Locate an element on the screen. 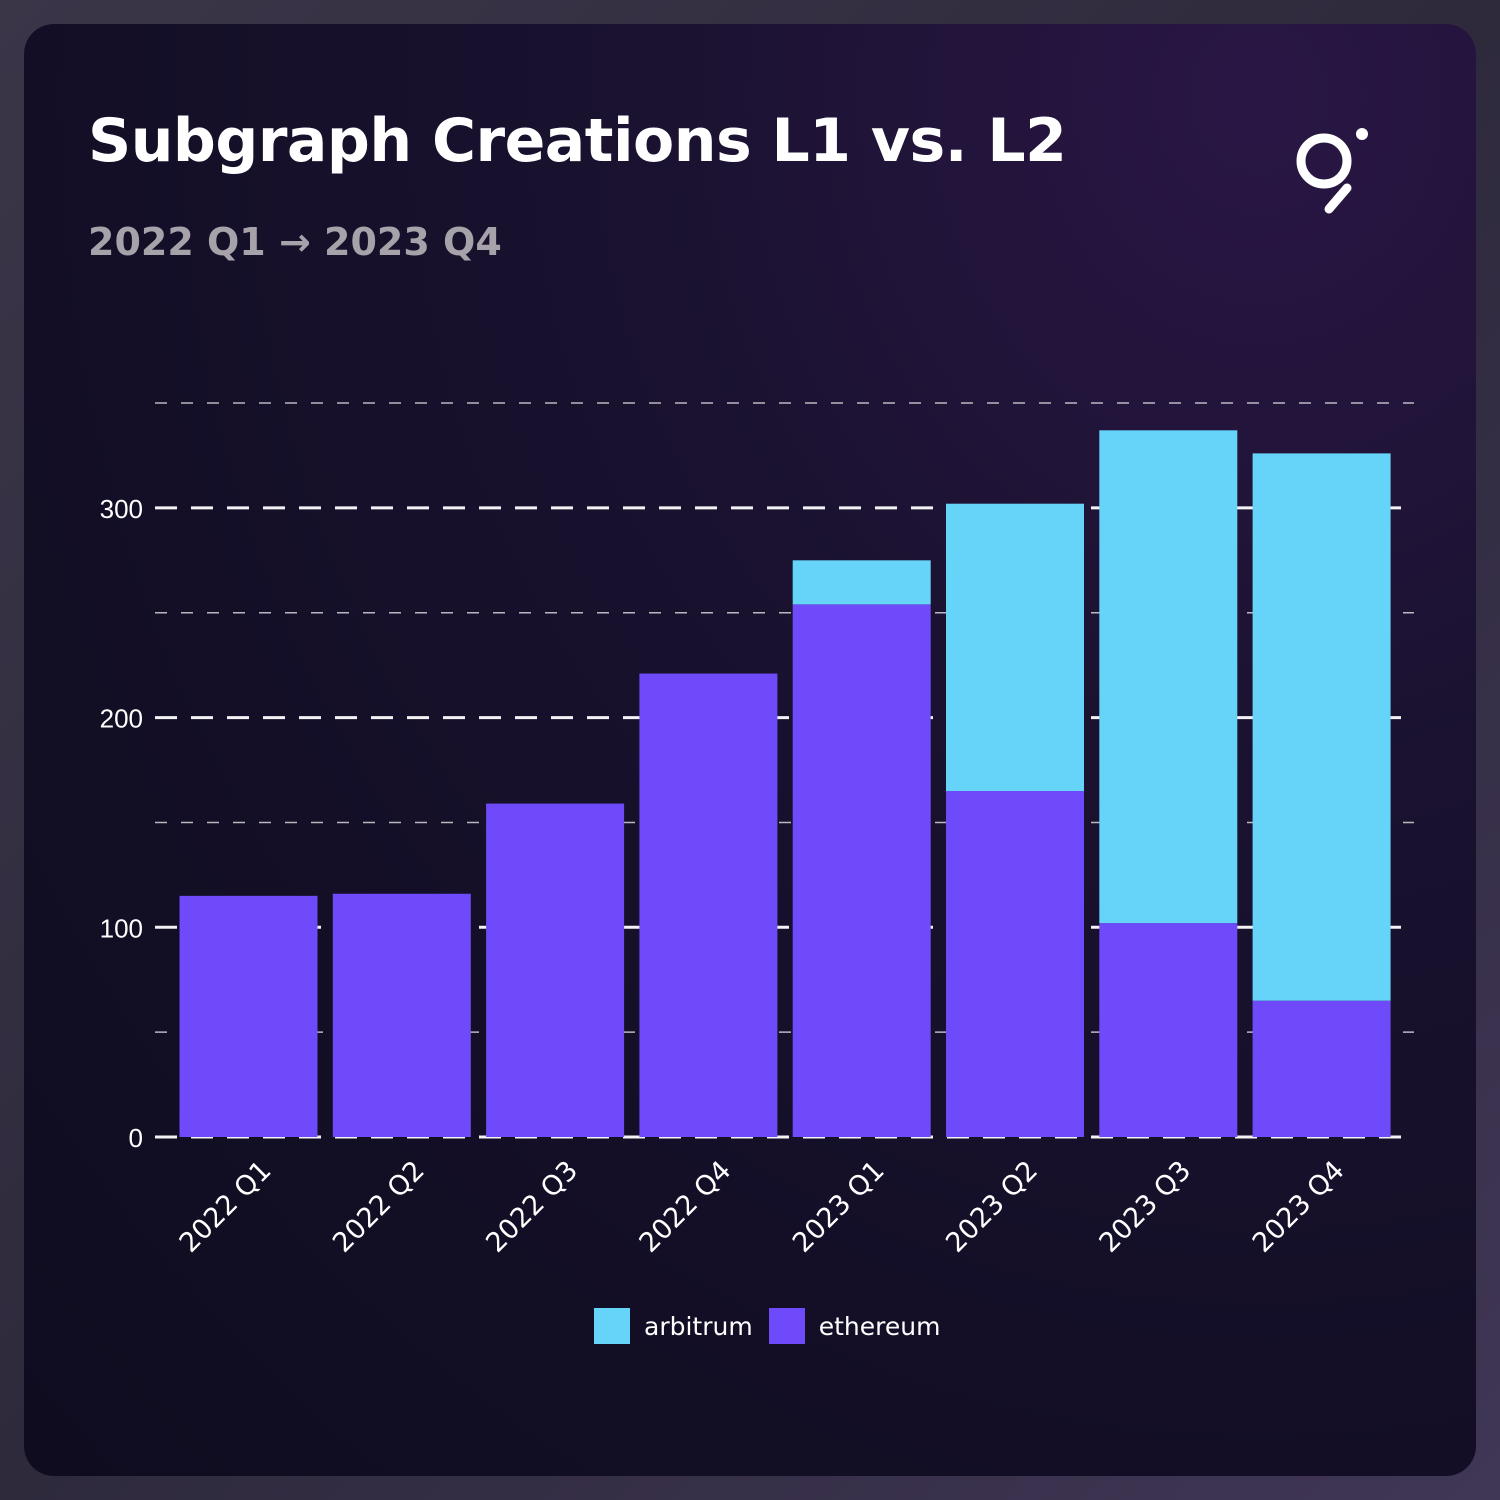 Image resolution: width=1500 pixels, height=1500 pixels. x-tick-label: 2022 Q2 is located at coordinates (379, 1207).